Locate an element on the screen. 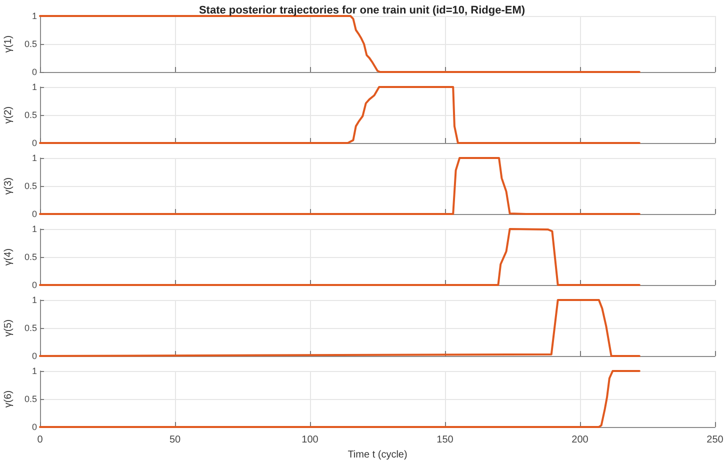 The width and height of the screenshot is (724, 463). x-tick-label: 100 is located at coordinates (310, 440).